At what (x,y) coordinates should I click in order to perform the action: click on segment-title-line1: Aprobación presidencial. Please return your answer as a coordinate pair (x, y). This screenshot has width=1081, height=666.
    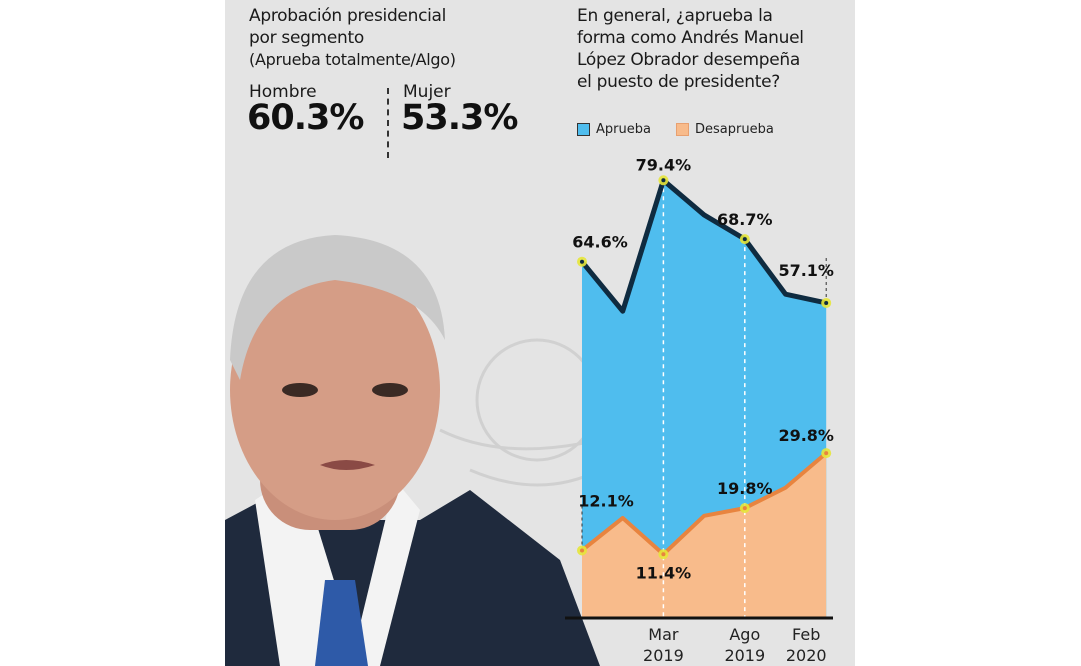
    Looking at the image, I should click on (348, 16).